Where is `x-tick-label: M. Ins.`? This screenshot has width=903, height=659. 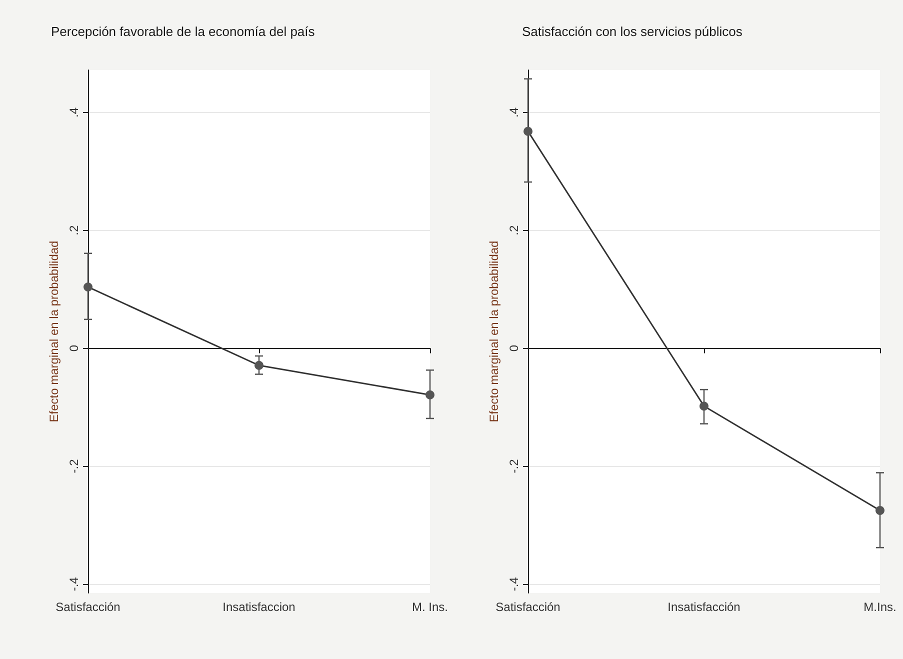 x-tick-label: M. Ins. is located at coordinates (430, 607).